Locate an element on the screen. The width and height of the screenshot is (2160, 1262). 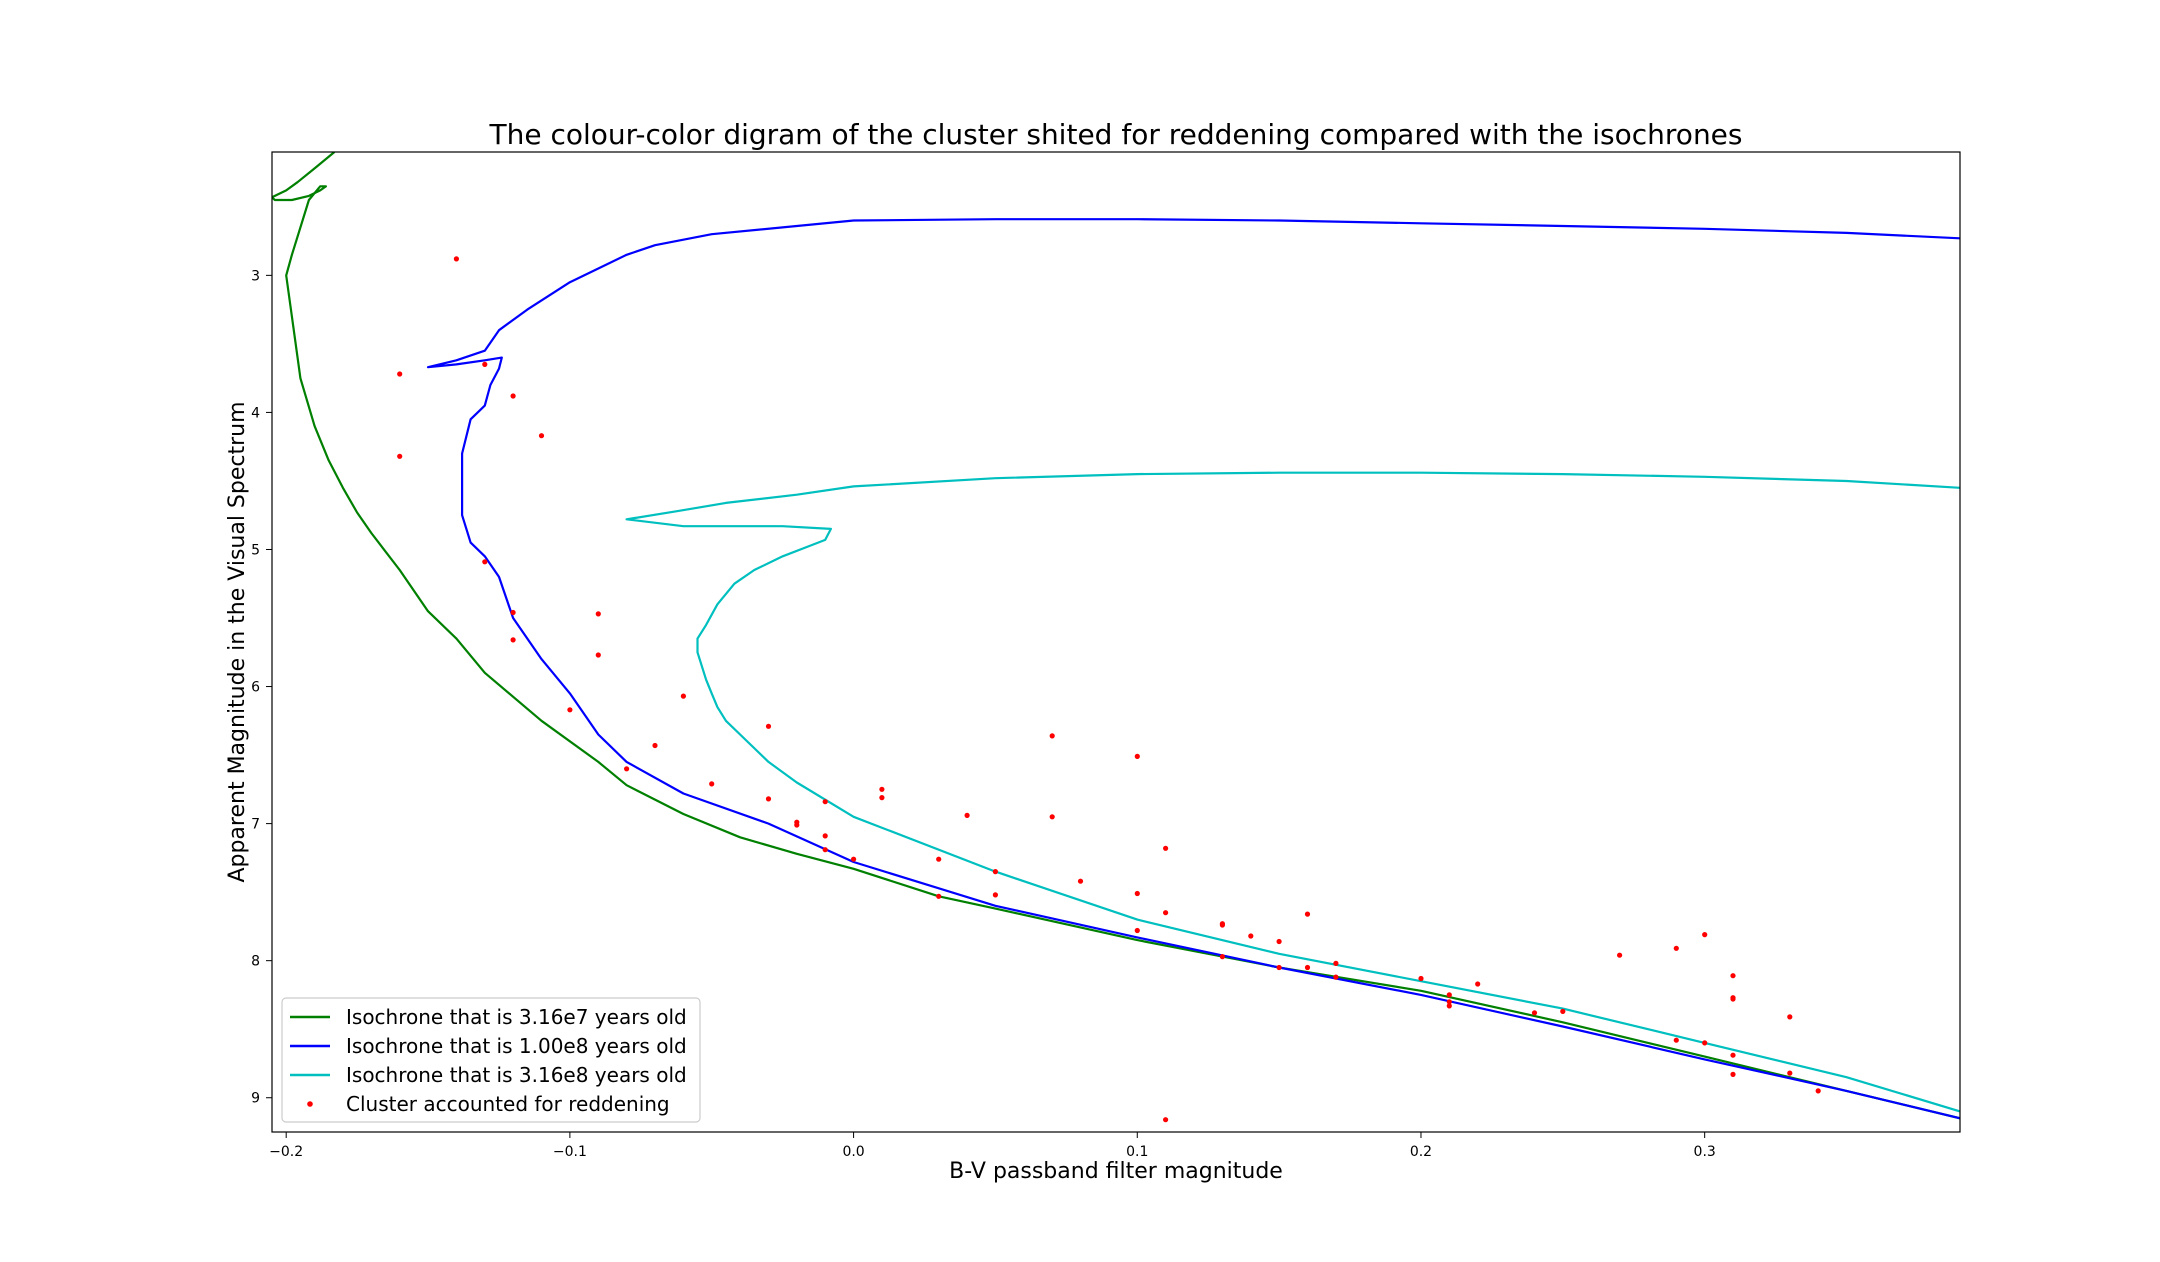
x-tick-label: 0.1 is located at coordinates (1137, 1152).